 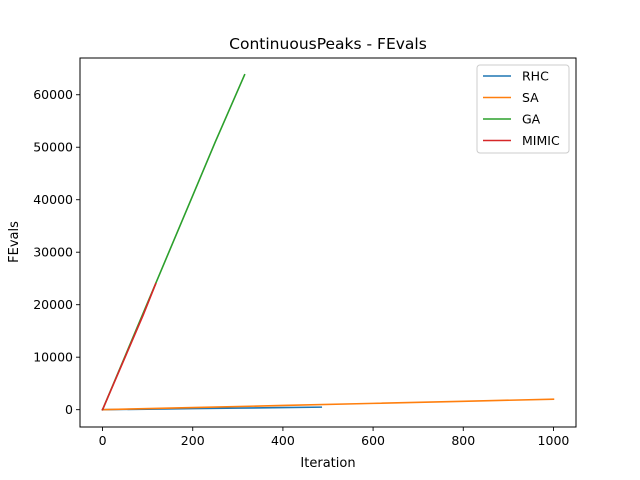 What do you see at coordinates (193, 440) in the screenshot?
I see `x-tick-label: 200` at bounding box center [193, 440].